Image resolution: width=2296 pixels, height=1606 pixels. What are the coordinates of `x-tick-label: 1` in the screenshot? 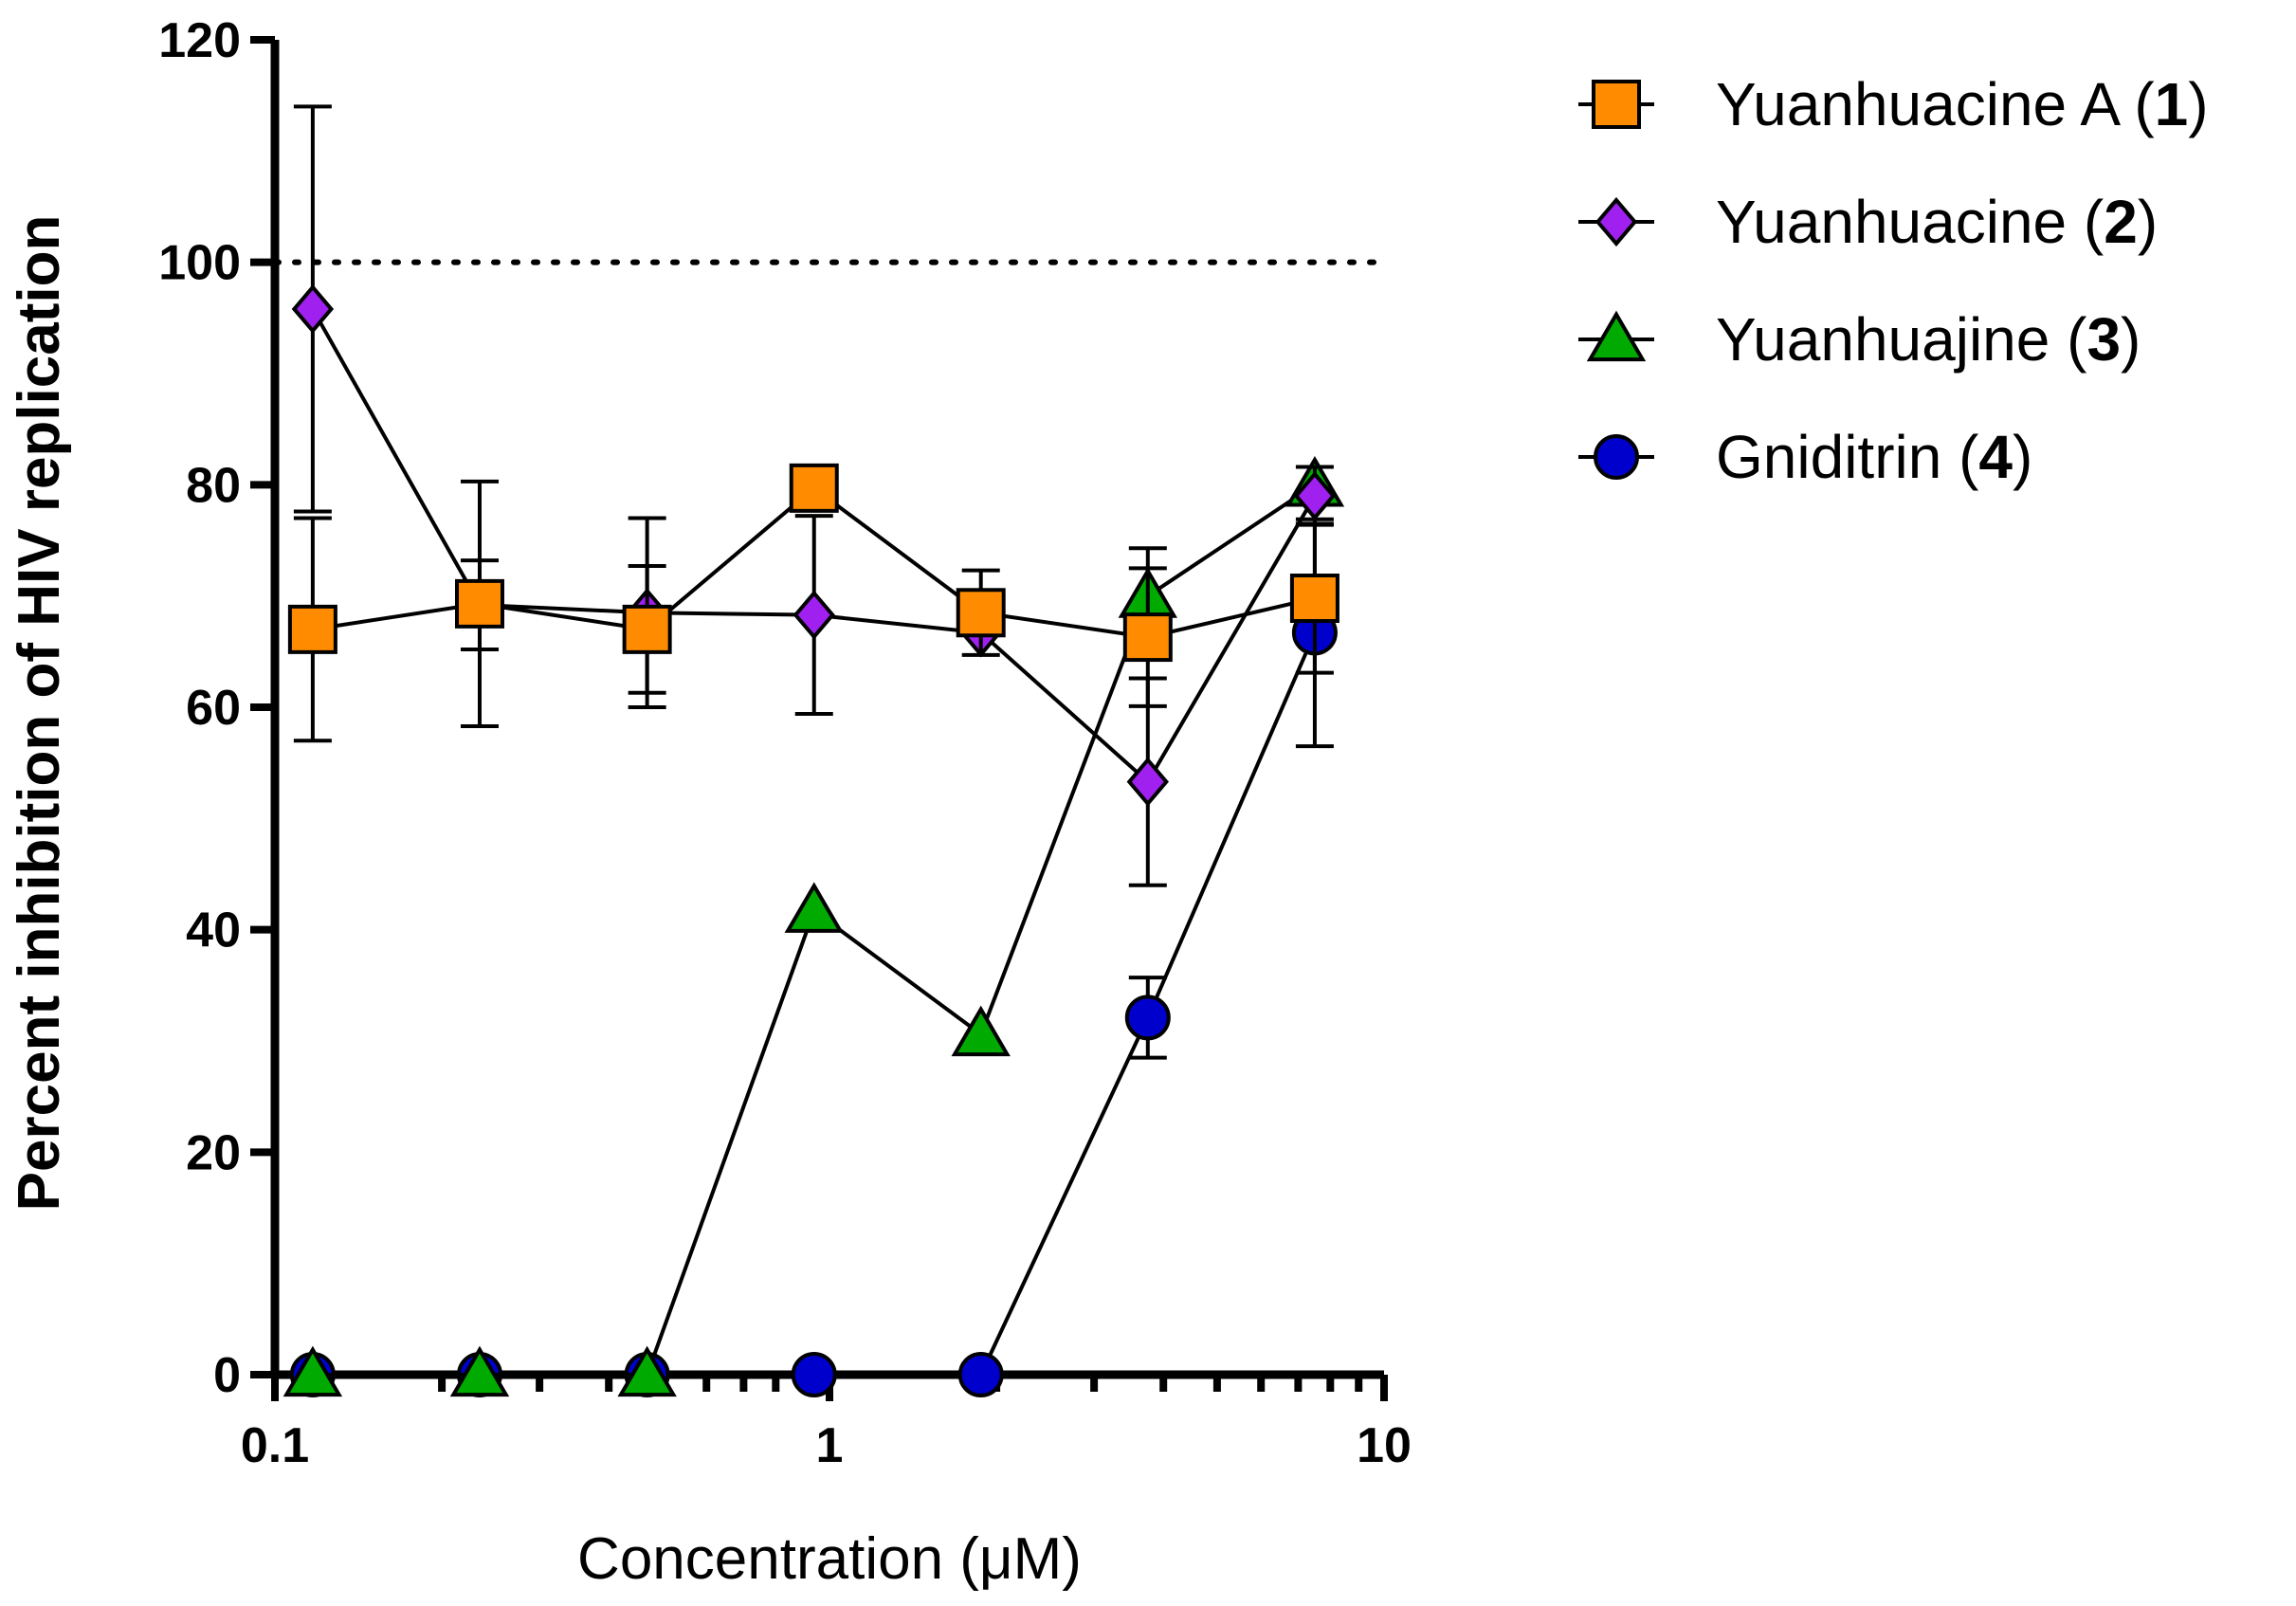 It's located at (830, 1445).